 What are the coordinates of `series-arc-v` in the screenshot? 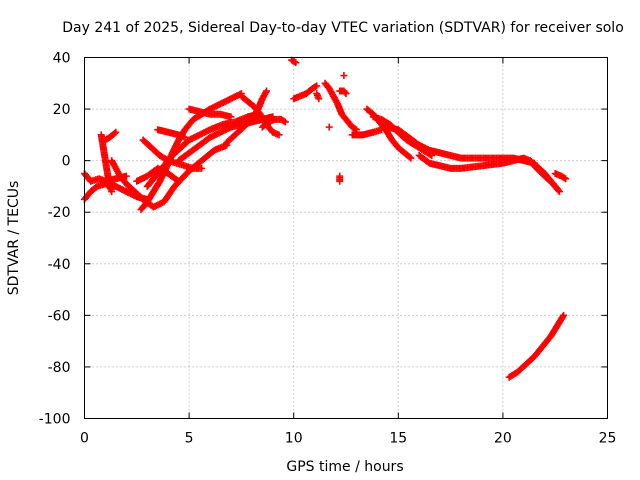 It's located at (344, 76).